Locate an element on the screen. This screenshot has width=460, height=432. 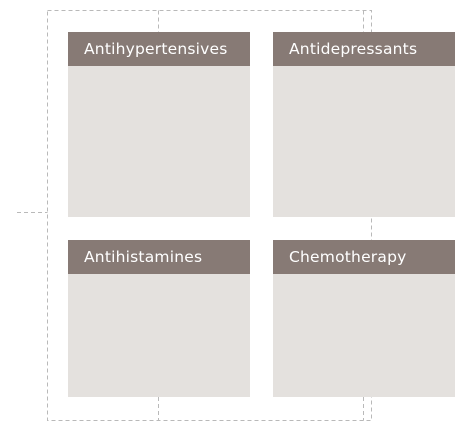
category-card-antihistamines: Antihistamines is located at coordinates (159, 318).